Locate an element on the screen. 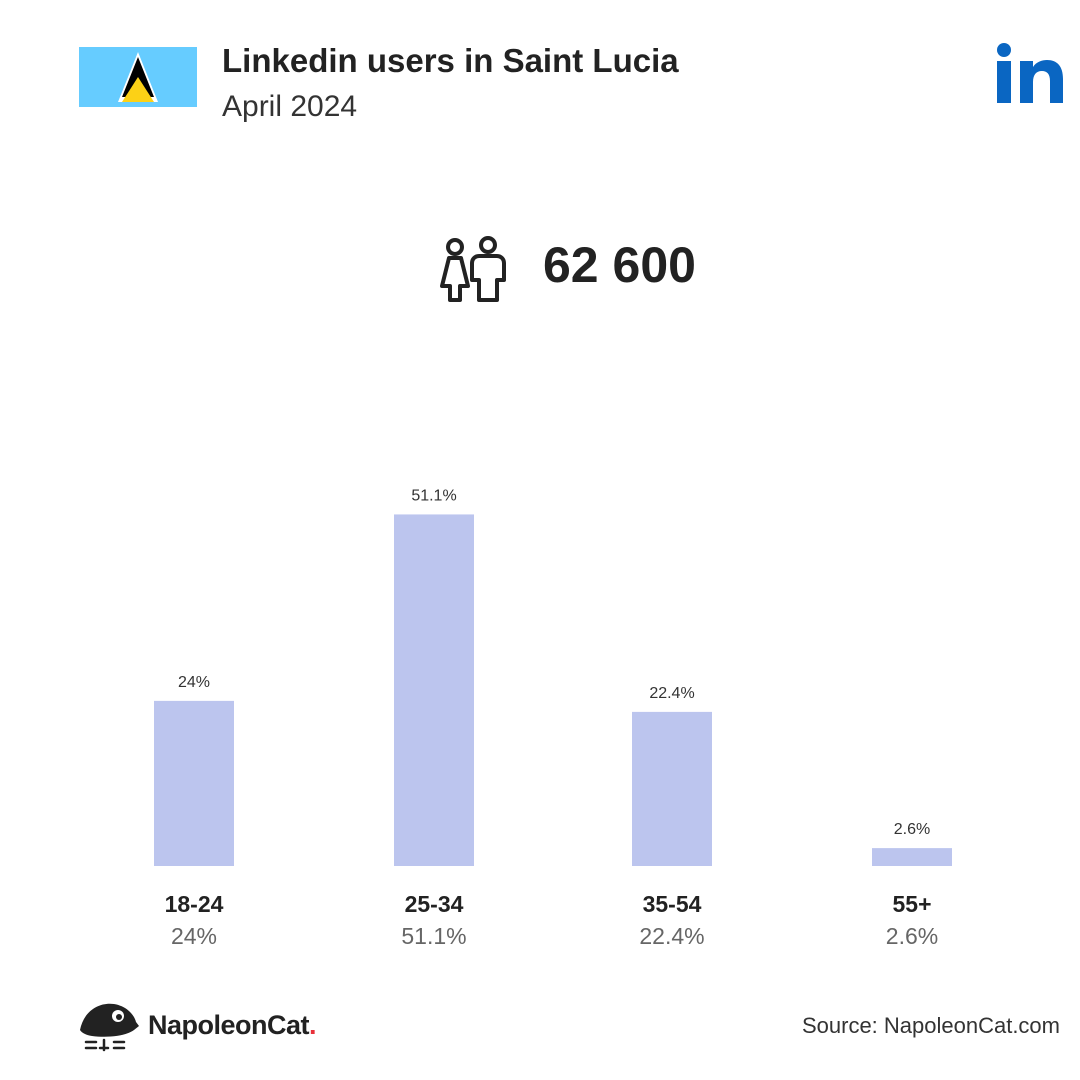 This screenshot has width=1080, height=1080. category-label: 35-54 is located at coordinates (672, 904).